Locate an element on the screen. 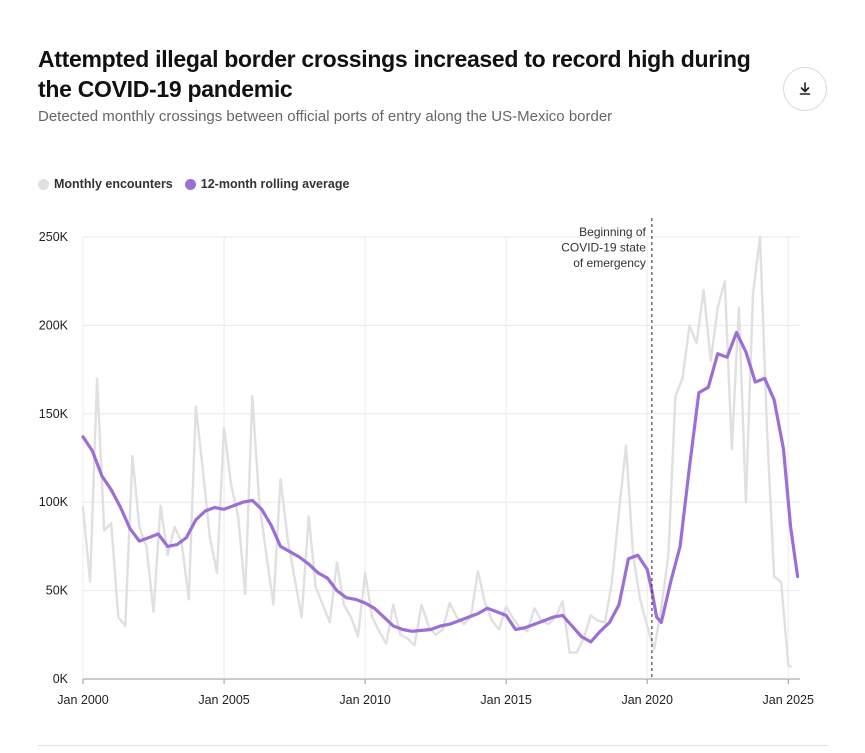 This screenshot has width=865, height=753. legend-label-rolling-average: 12-month rolling average is located at coordinates (275, 184).